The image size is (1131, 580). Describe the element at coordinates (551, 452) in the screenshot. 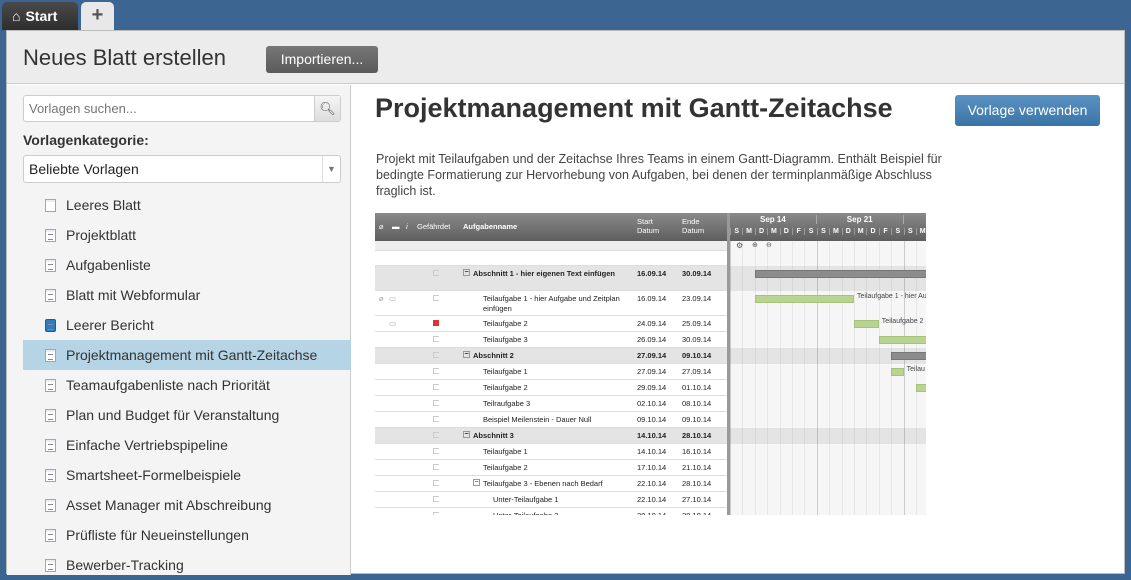

I see `gantt-row: Teilaufgabe 1 14.10.14 16.10.14` at that location.